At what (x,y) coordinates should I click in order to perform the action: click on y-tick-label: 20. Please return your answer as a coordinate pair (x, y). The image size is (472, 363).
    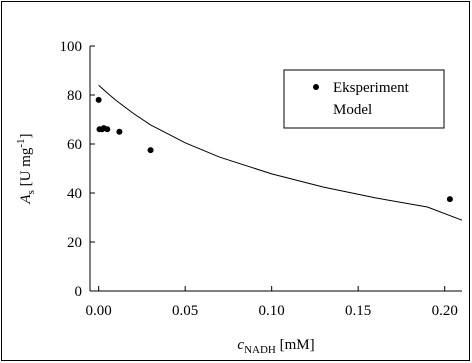
    Looking at the image, I should click on (74, 243).